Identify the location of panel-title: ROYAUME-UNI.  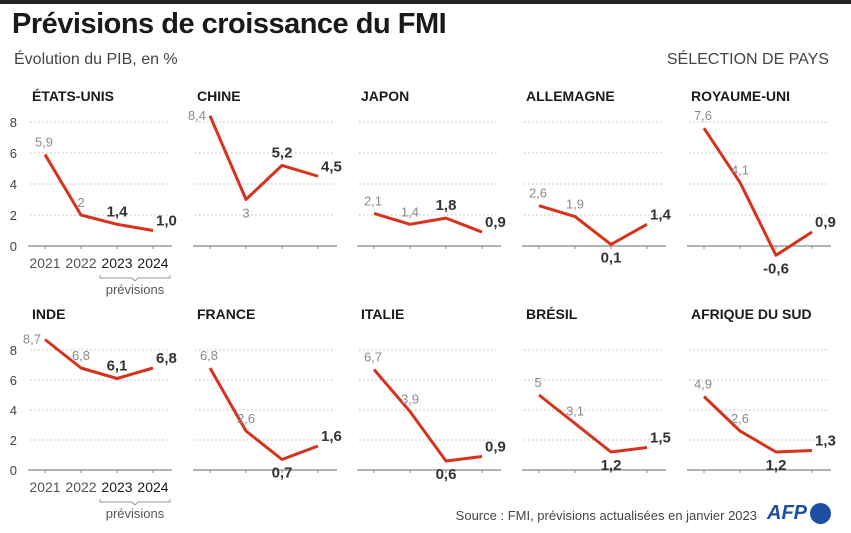
(740, 96).